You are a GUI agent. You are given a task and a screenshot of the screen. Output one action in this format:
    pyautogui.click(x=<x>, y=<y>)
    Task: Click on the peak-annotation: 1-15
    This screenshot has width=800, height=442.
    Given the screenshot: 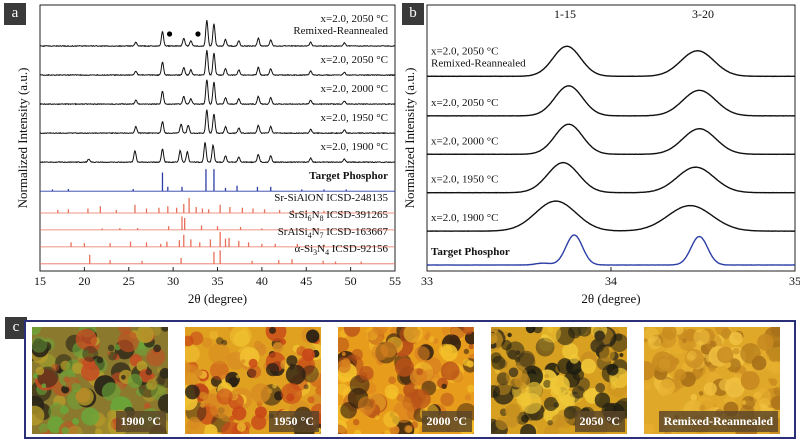 What is the action you would take?
    pyautogui.click(x=565, y=14)
    